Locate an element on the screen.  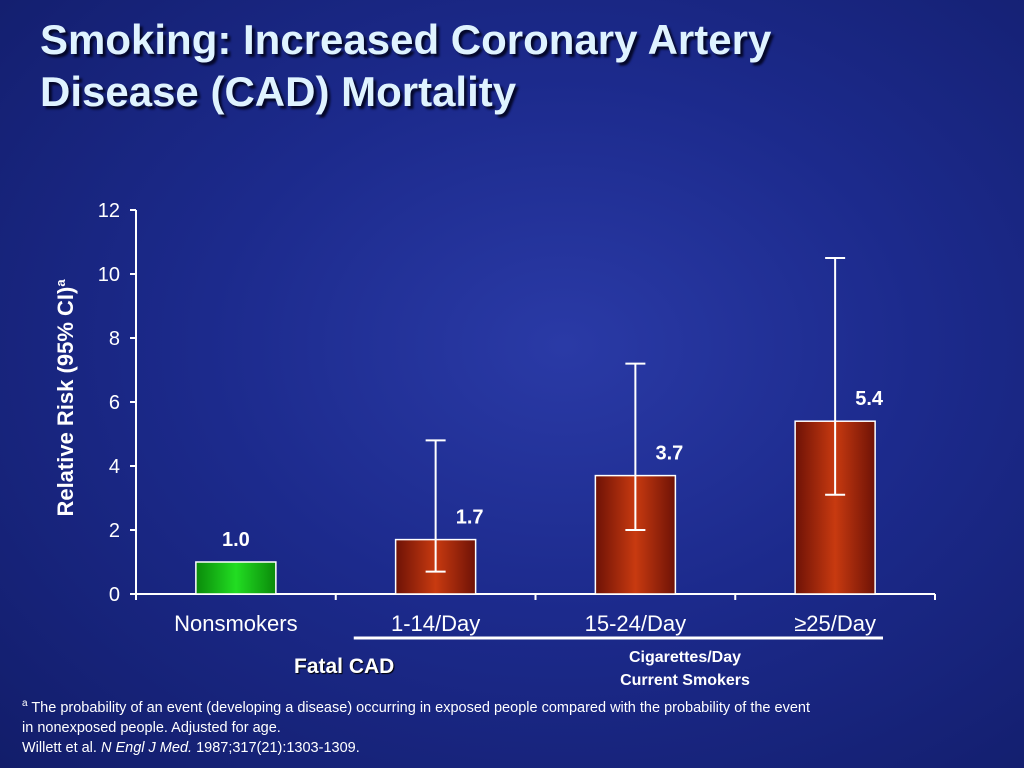
title-line-1: Smoking: Increased Coronary Artery is located at coordinates (406, 39).